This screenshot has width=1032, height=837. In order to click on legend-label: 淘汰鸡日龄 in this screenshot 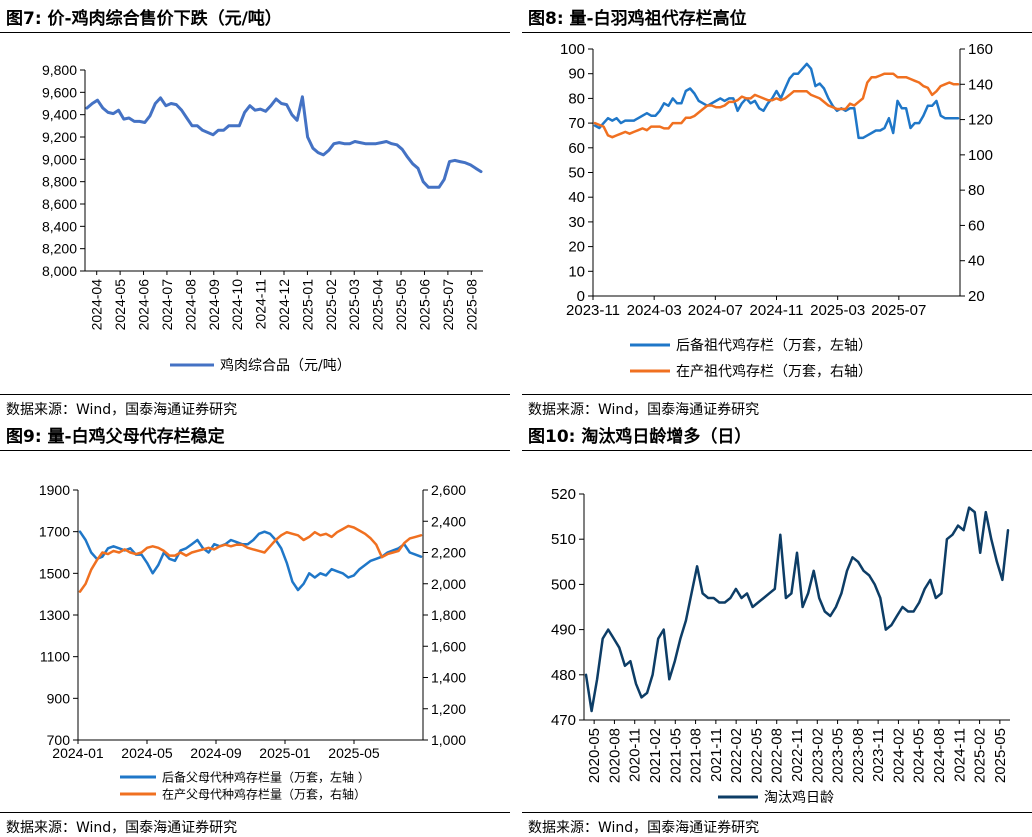, I will do `click(799, 797)`.